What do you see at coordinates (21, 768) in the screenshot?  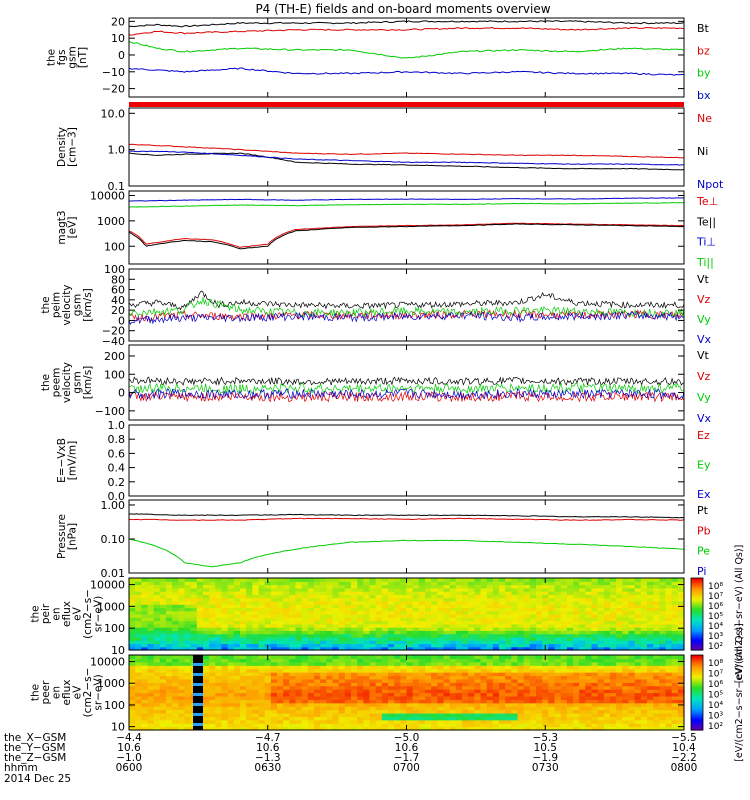 I see `x-row-label: hhmm` at bounding box center [21, 768].